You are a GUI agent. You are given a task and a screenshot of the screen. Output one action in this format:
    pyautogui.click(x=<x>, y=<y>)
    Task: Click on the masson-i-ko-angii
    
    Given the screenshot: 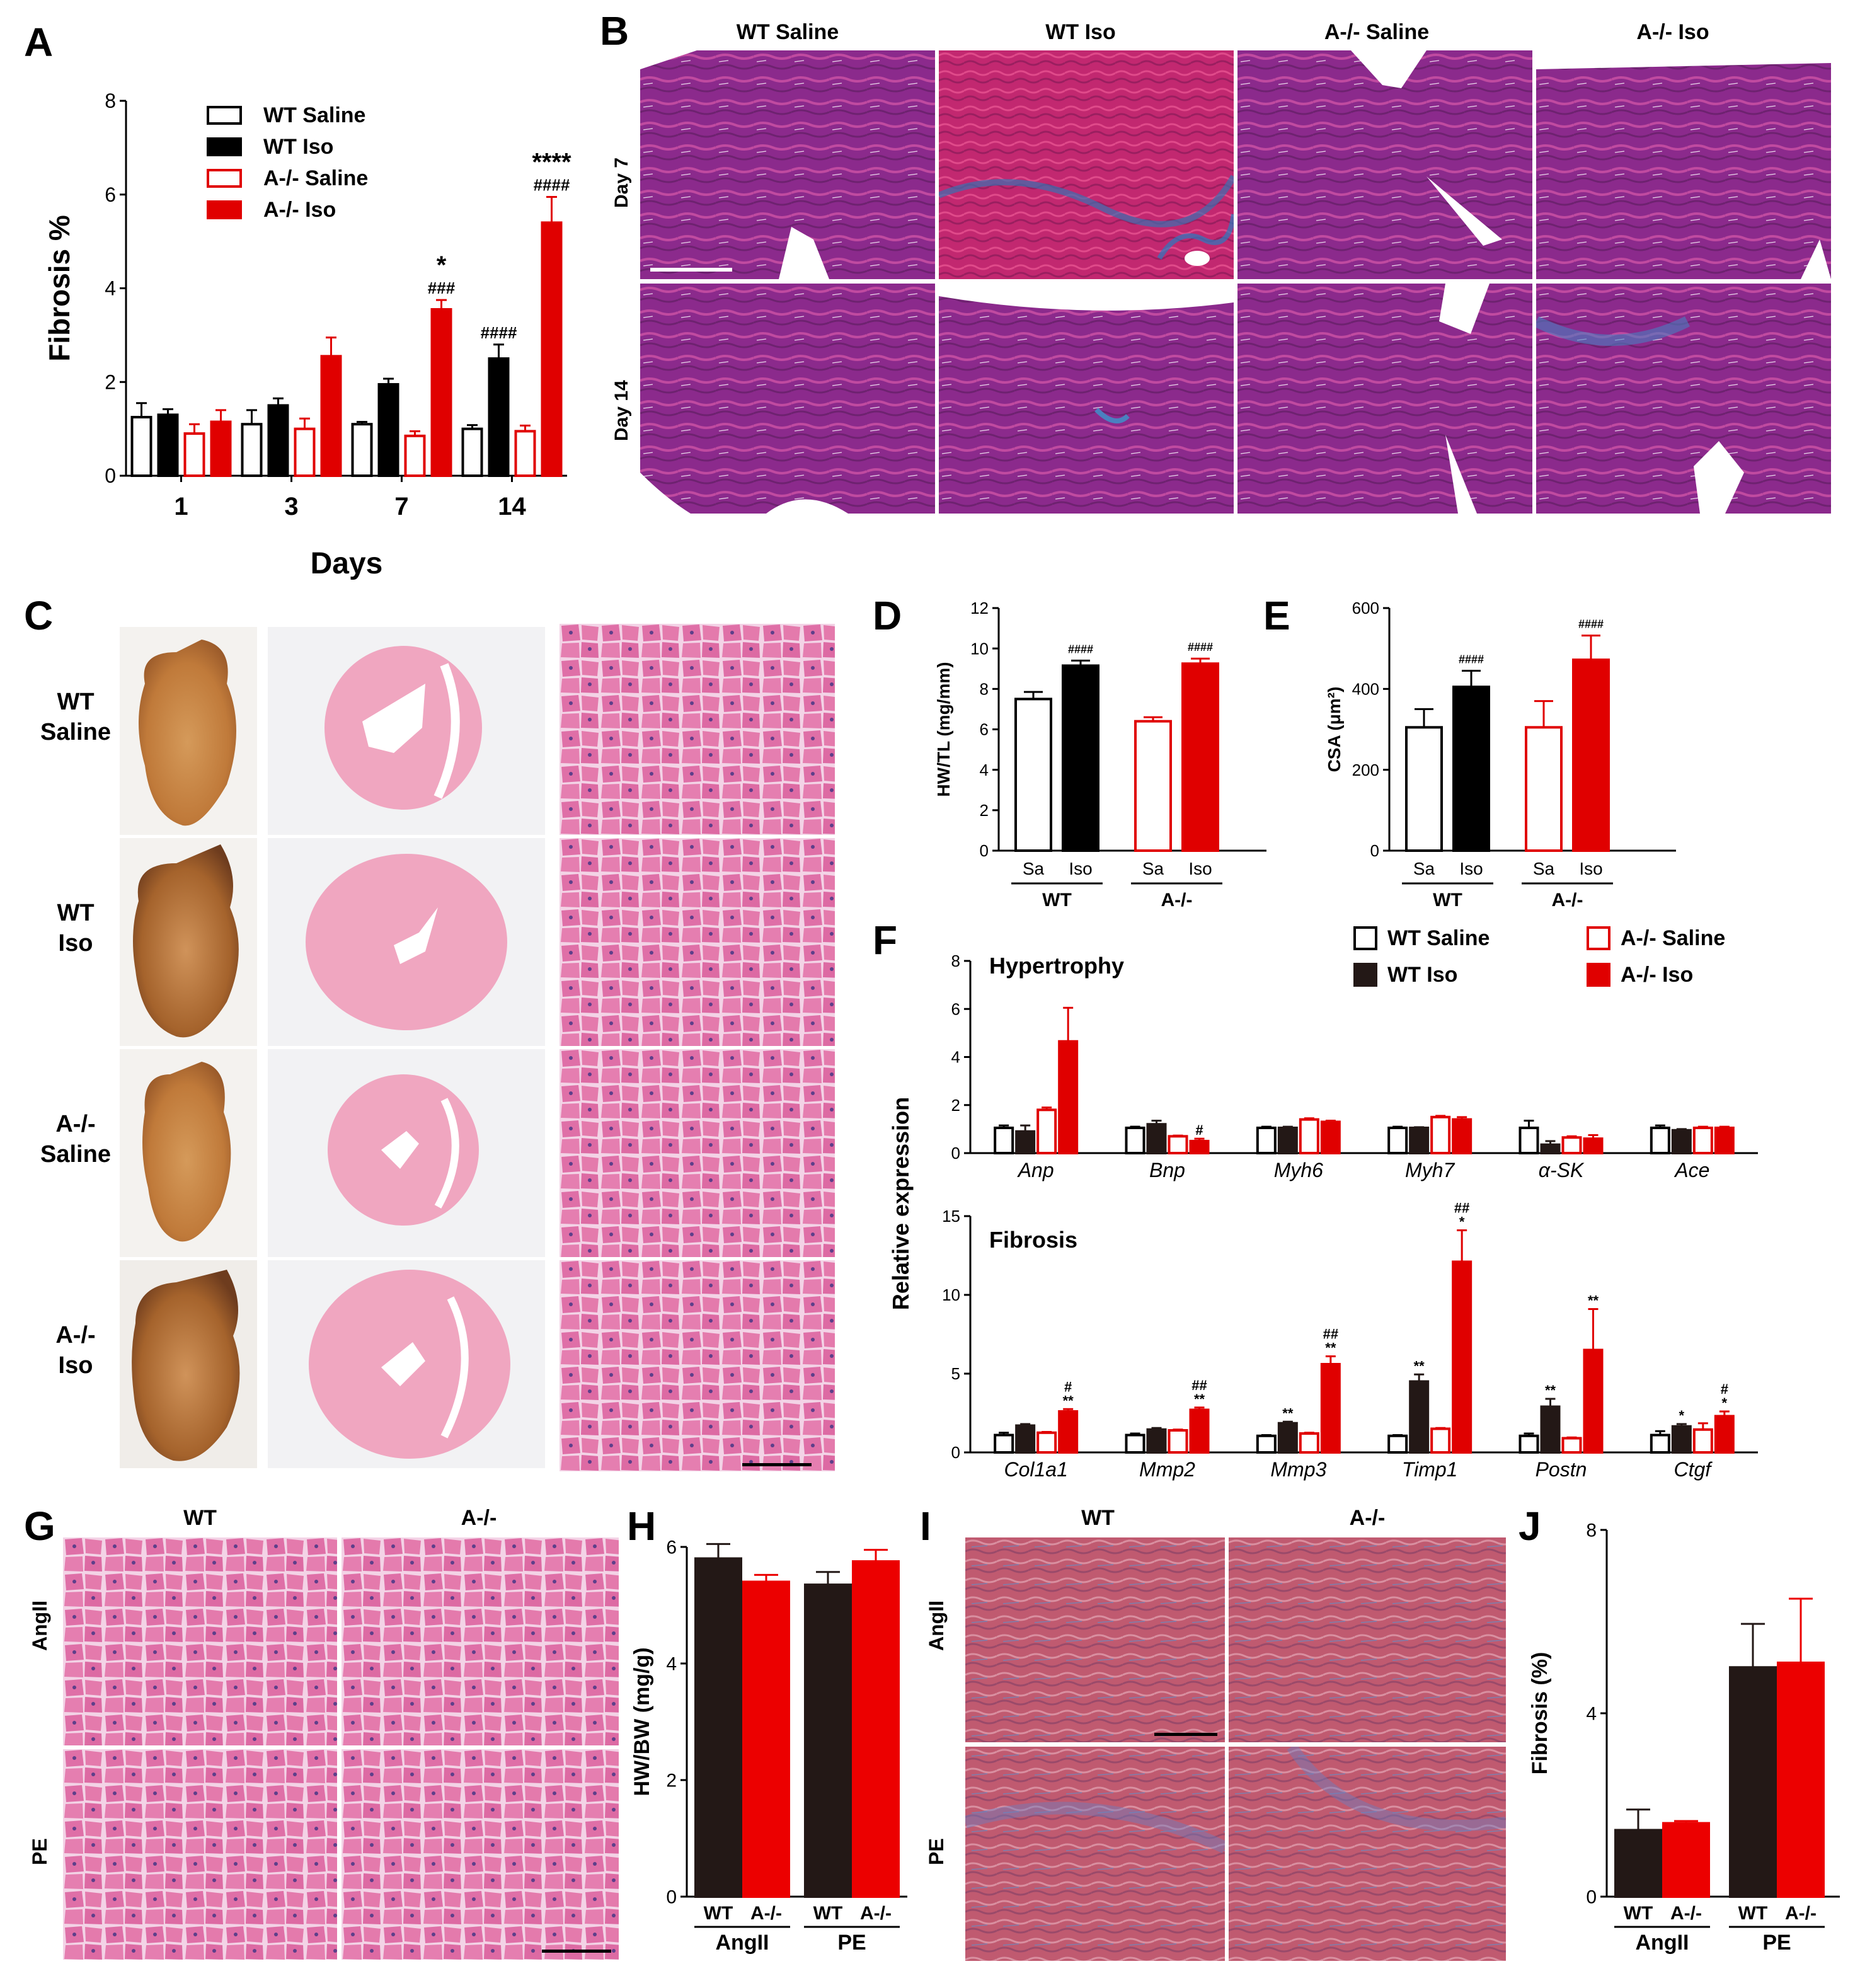 What is the action you would take?
    pyautogui.click(x=1368, y=1639)
    